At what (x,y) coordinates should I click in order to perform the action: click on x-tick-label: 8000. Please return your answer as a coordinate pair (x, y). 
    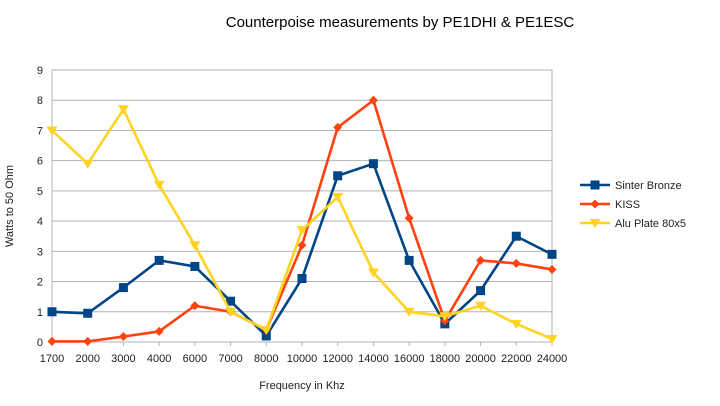
    Looking at the image, I should click on (266, 359).